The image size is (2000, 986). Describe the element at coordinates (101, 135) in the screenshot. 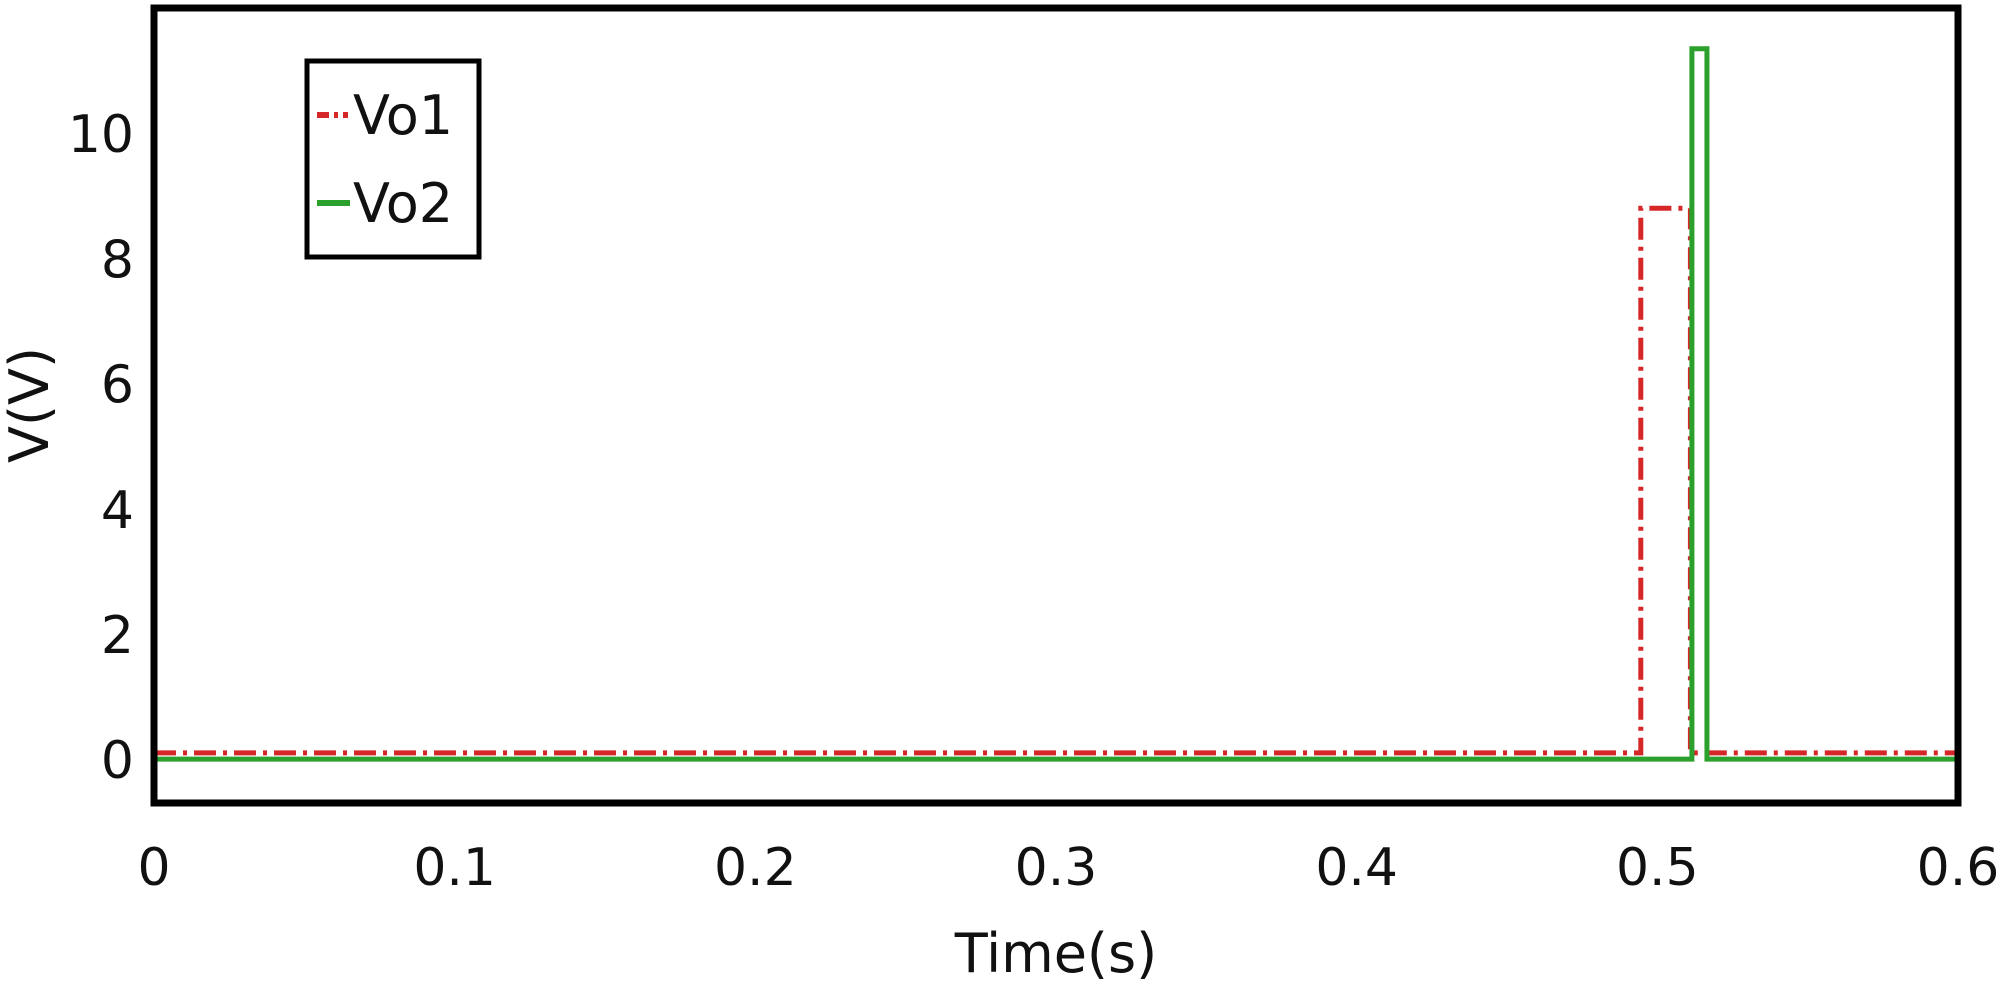

I see `y-tick-label: 10` at that location.